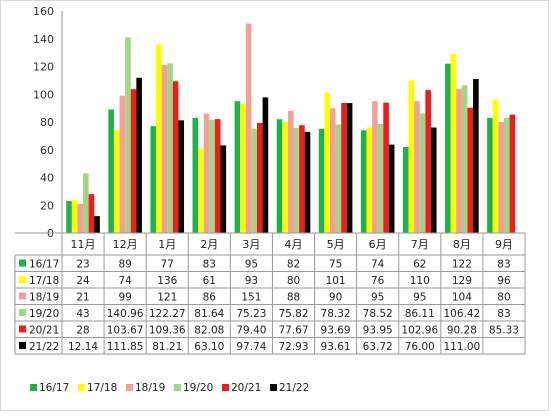 The width and height of the screenshot is (551, 417). I want to click on x-category-label: 11月, so click(83, 244).